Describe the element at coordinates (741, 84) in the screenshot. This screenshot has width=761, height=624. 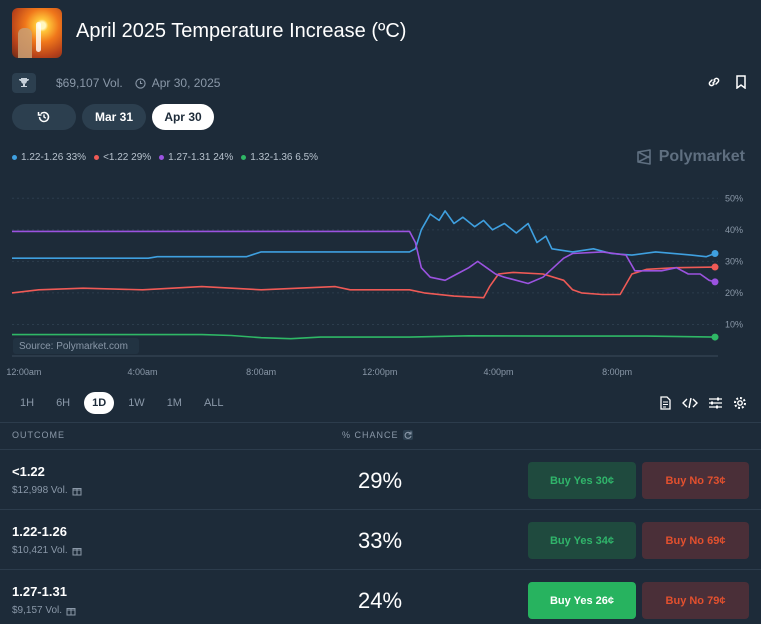
I see `bookmark-icon` at that location.